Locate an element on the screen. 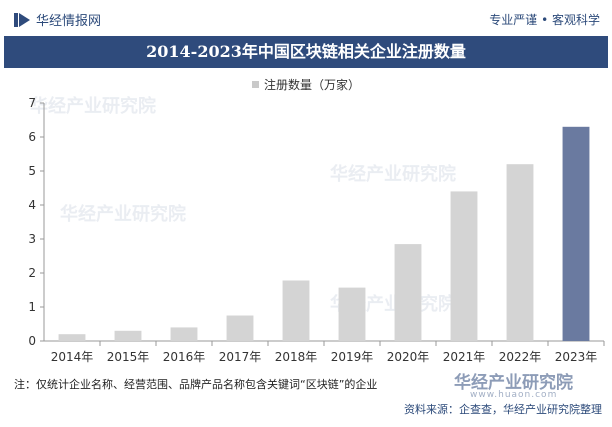  watermark-logo-text: 华经产业研究院 is located at coordinates (513, 383).